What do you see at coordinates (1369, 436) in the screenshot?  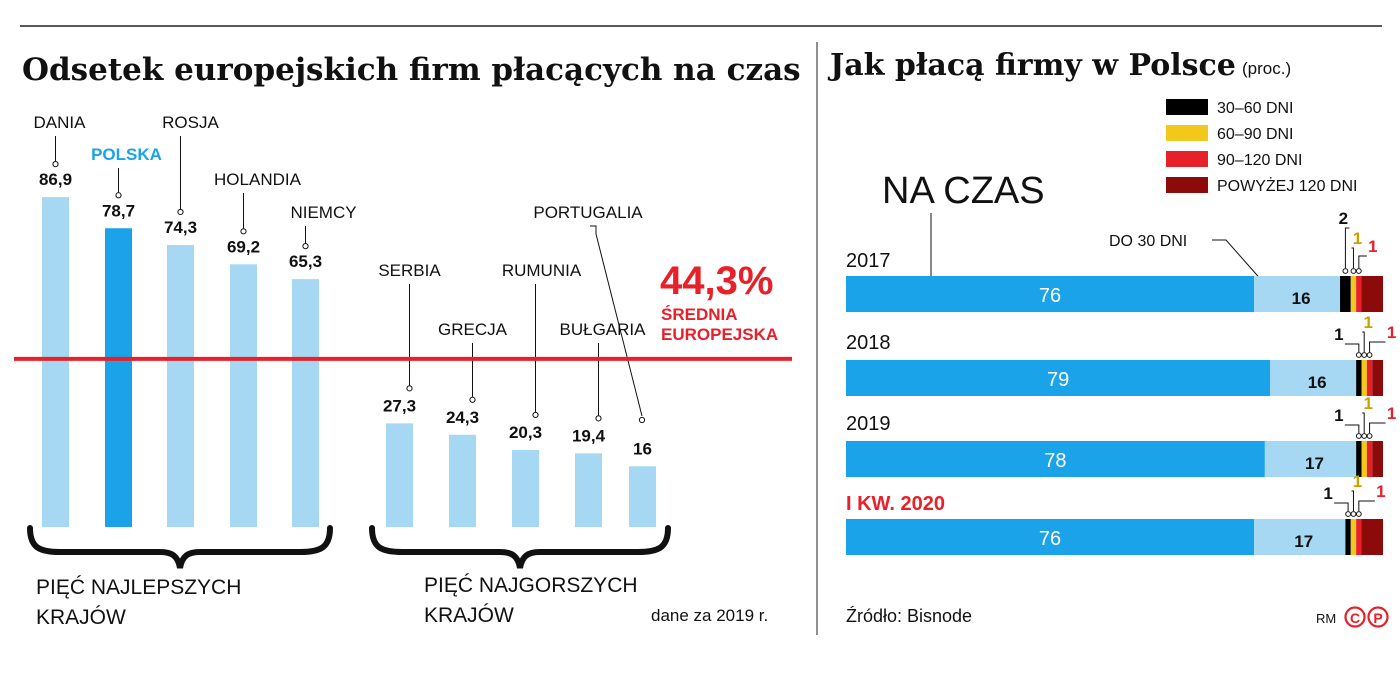 I see `callout-marker-2019-90-120-dni` at bounding box center [1369, 436].